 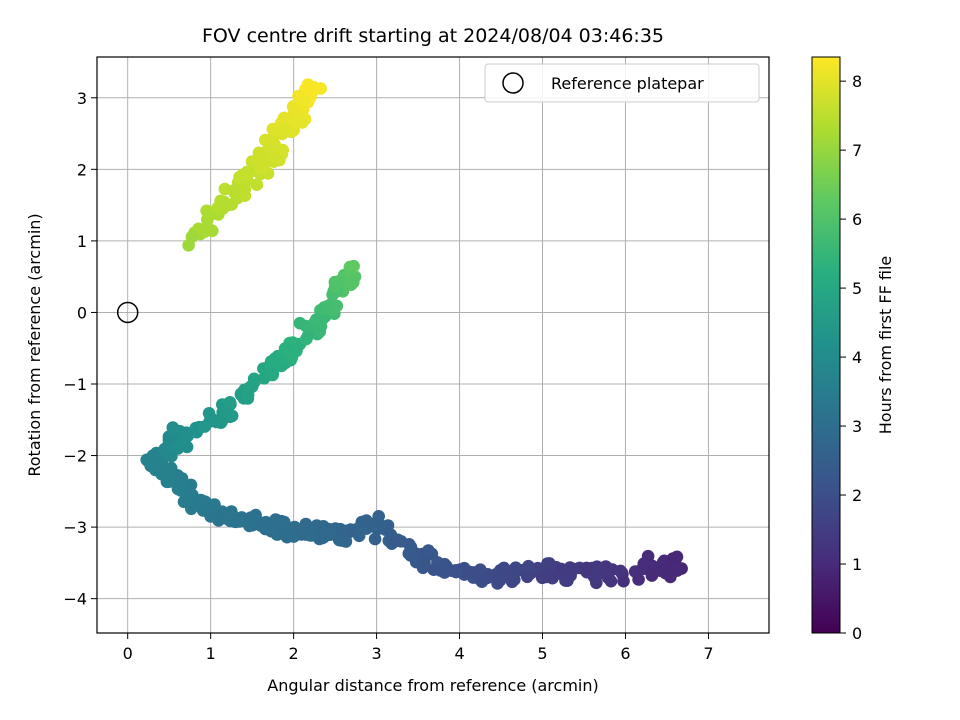 What do you see at coordinates (82, 169) in the screenshot?
I see `y-tick-label: 2` at bounding box center [82, 169].